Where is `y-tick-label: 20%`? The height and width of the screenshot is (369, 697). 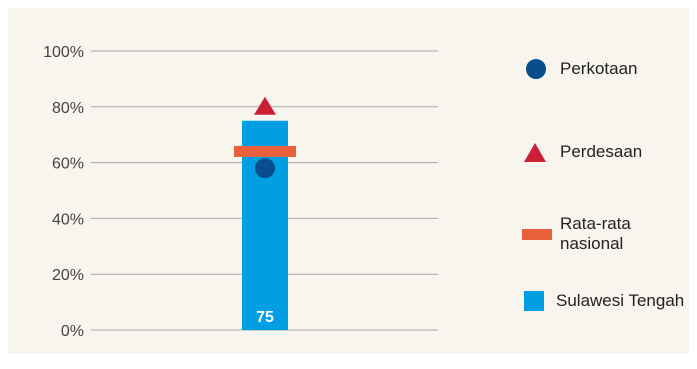 y-tick-label: 20% is located at coordinates (68, 275).